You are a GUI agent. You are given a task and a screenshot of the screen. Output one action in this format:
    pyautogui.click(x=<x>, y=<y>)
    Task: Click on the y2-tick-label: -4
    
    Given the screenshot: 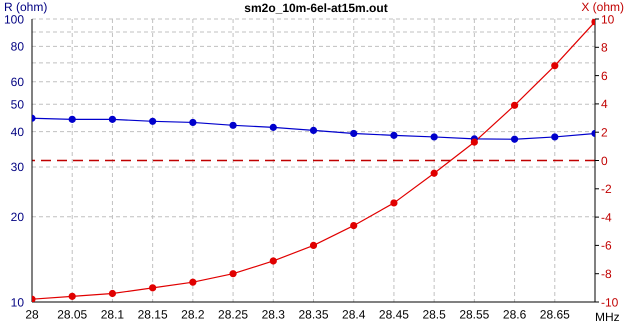 What is the action you would take?
    pyautogui.click(x=606, y=217)
    